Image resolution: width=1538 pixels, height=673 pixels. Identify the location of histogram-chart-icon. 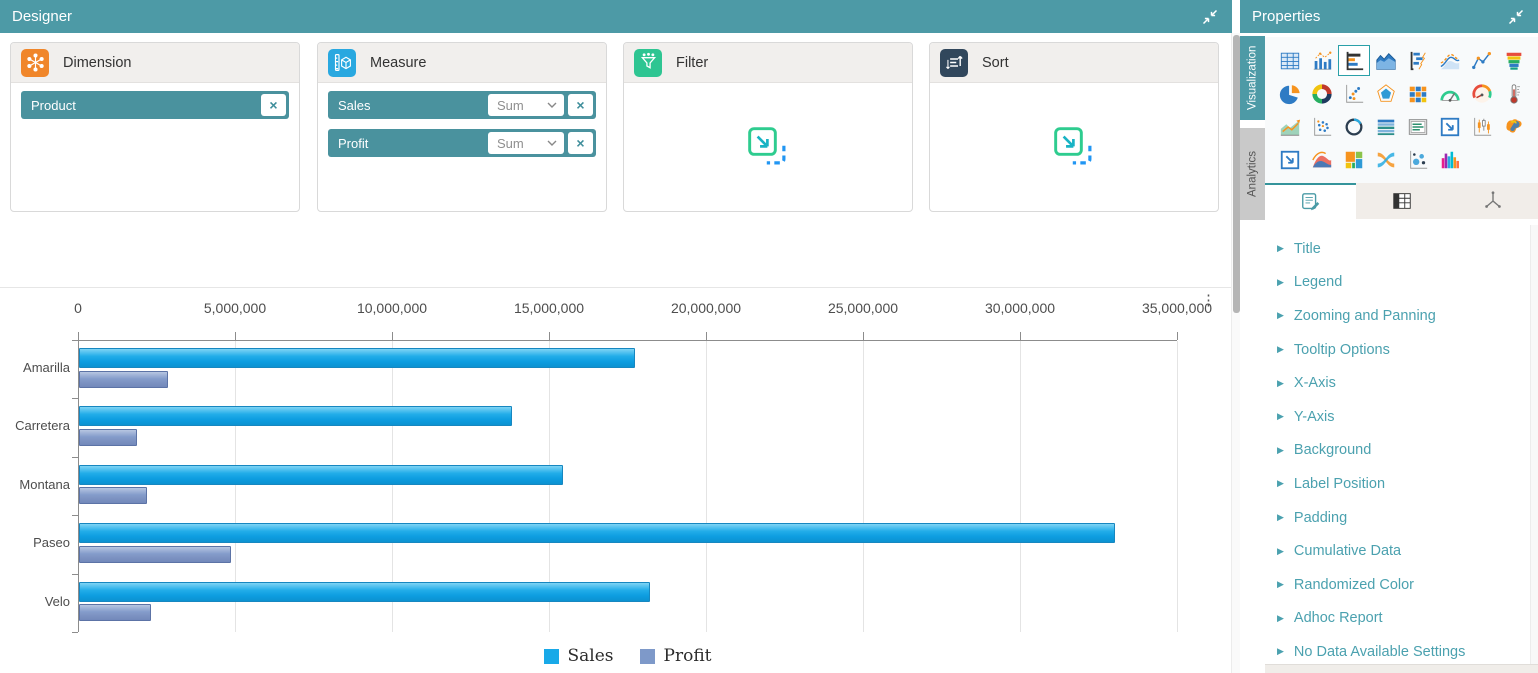
(1450, 159).